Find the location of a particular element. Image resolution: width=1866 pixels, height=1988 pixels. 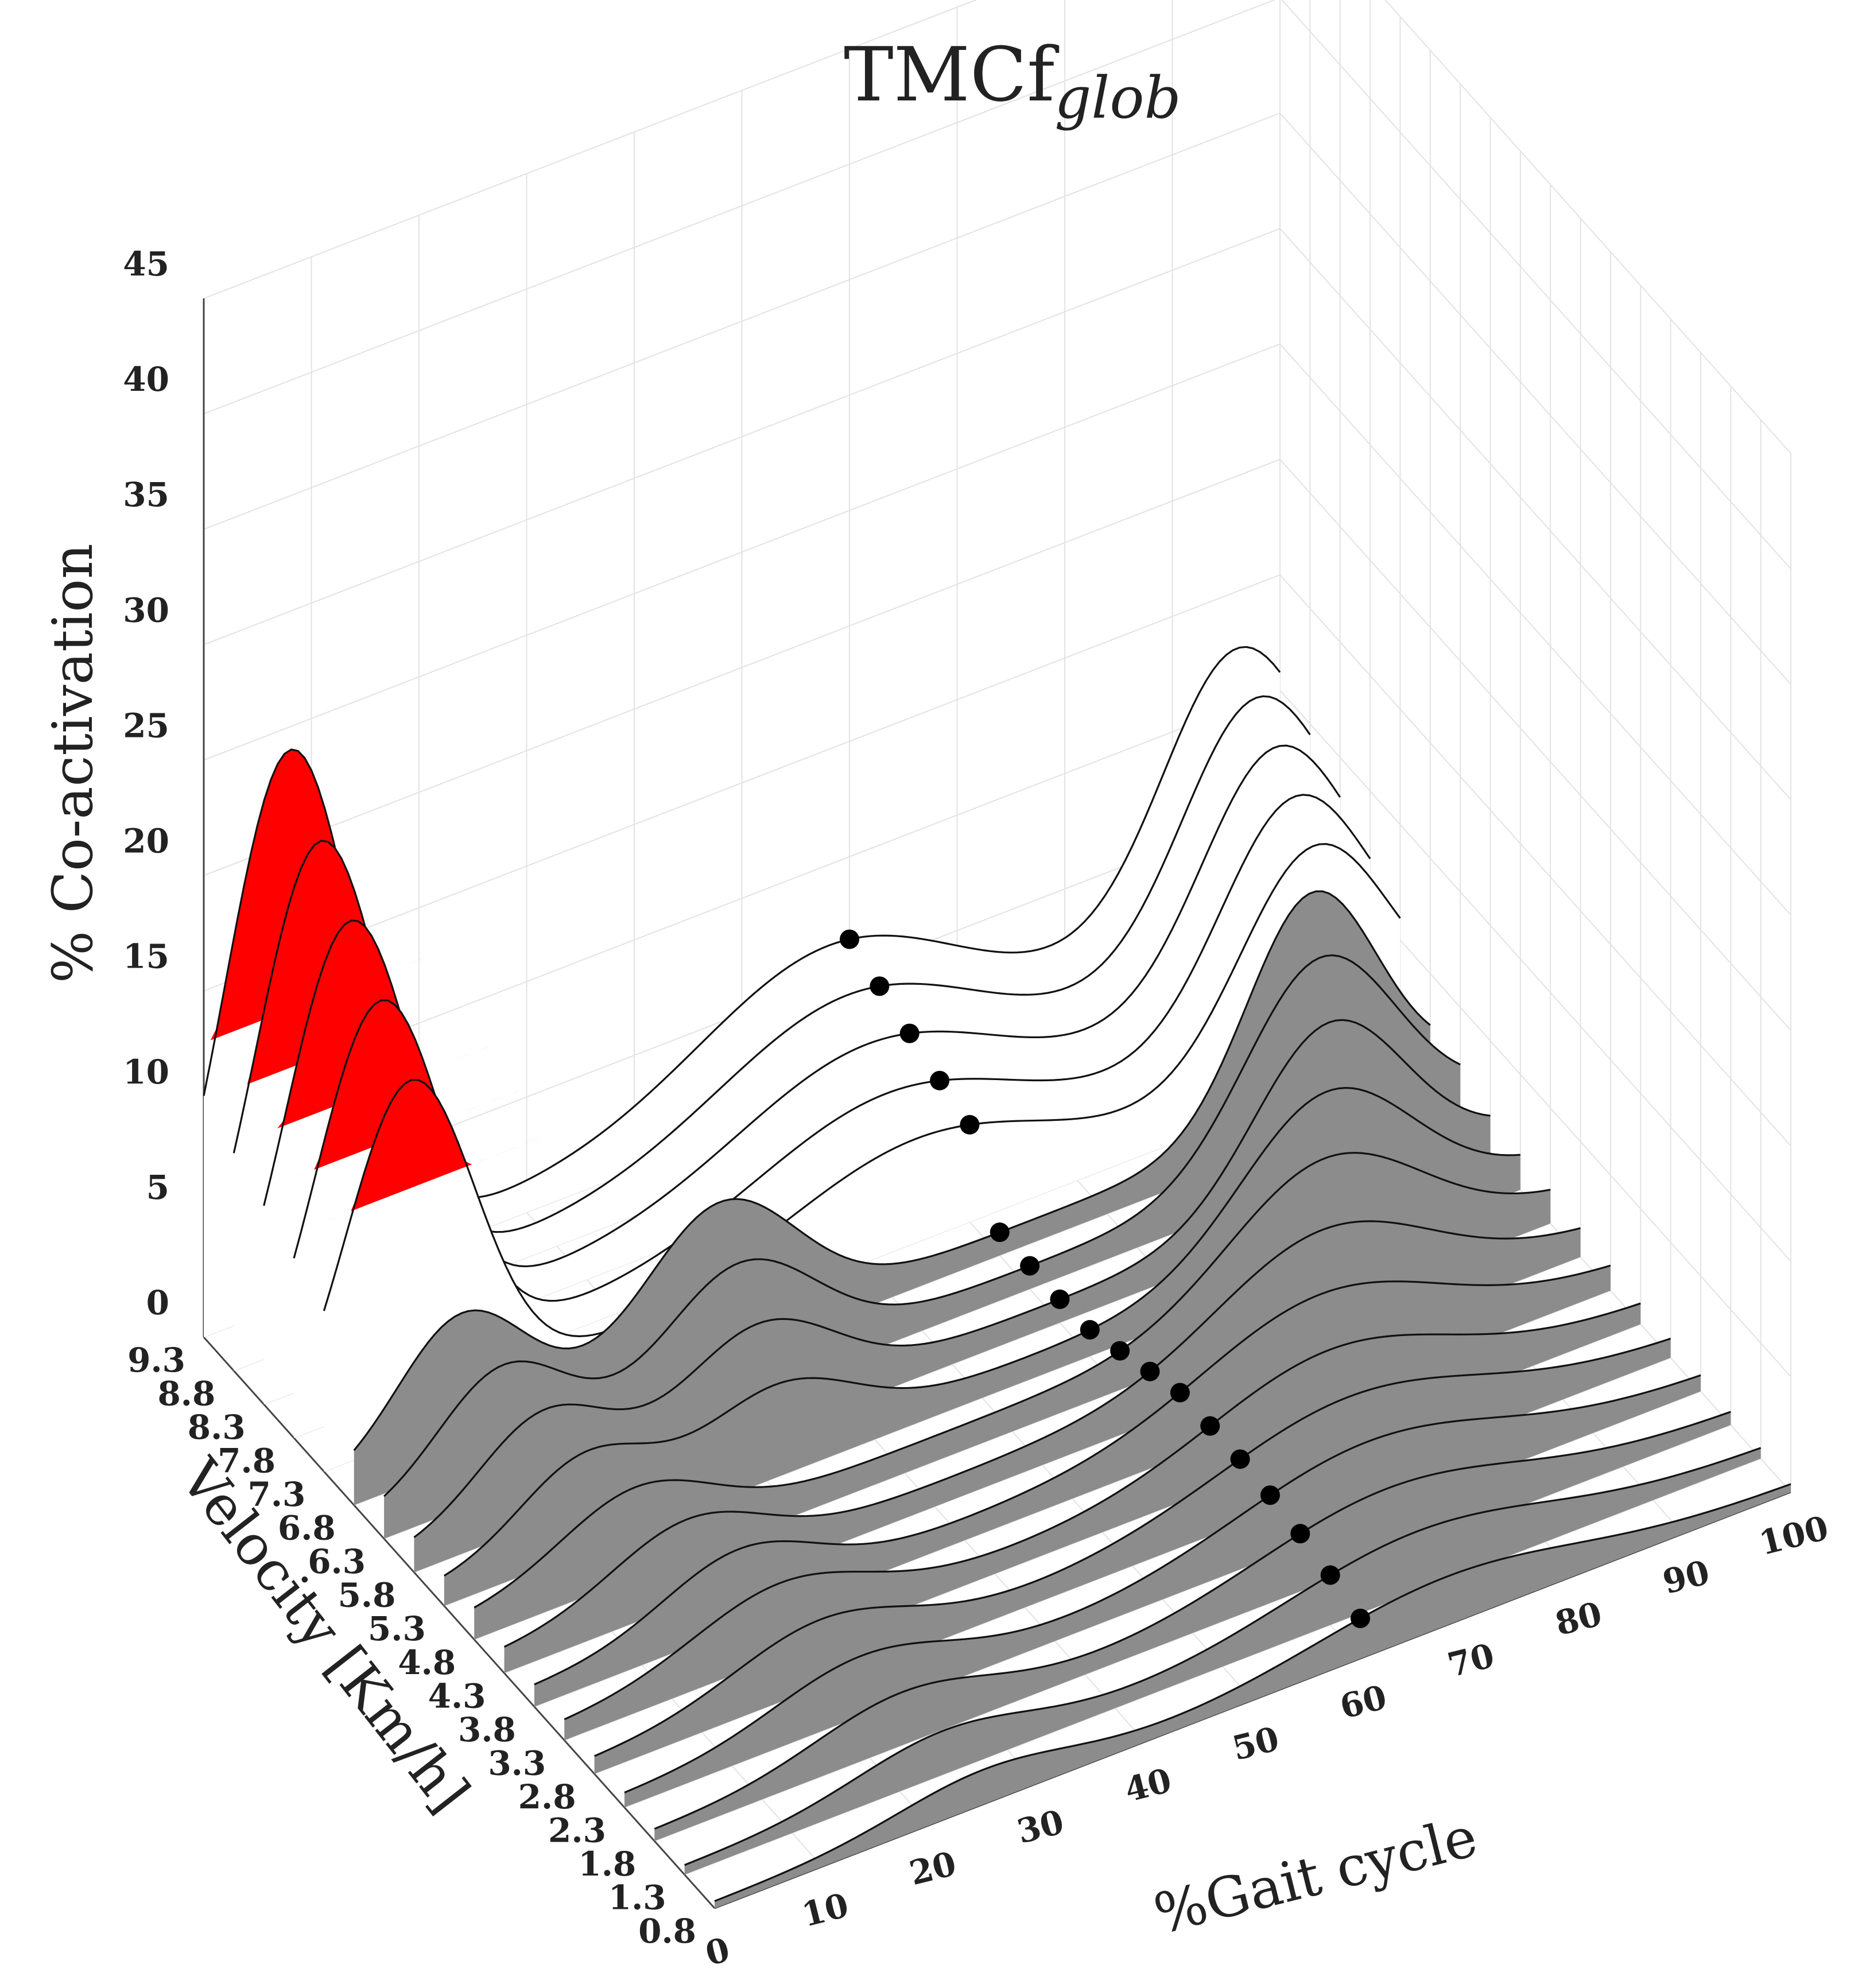

x-tick-label: 50 is located at coordinates (1255, 1743).